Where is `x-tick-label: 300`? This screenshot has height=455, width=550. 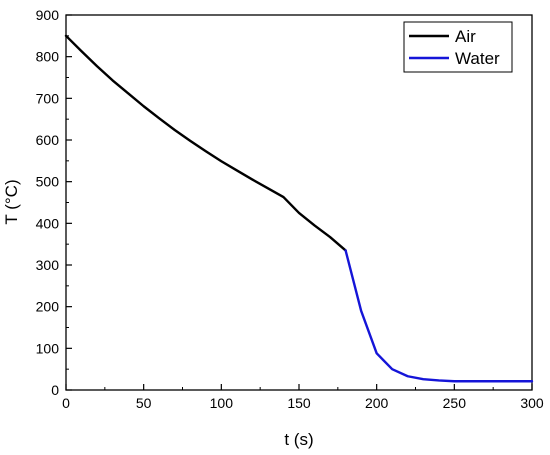
x-tick-label: 300 is located at coordinates (532, 403).